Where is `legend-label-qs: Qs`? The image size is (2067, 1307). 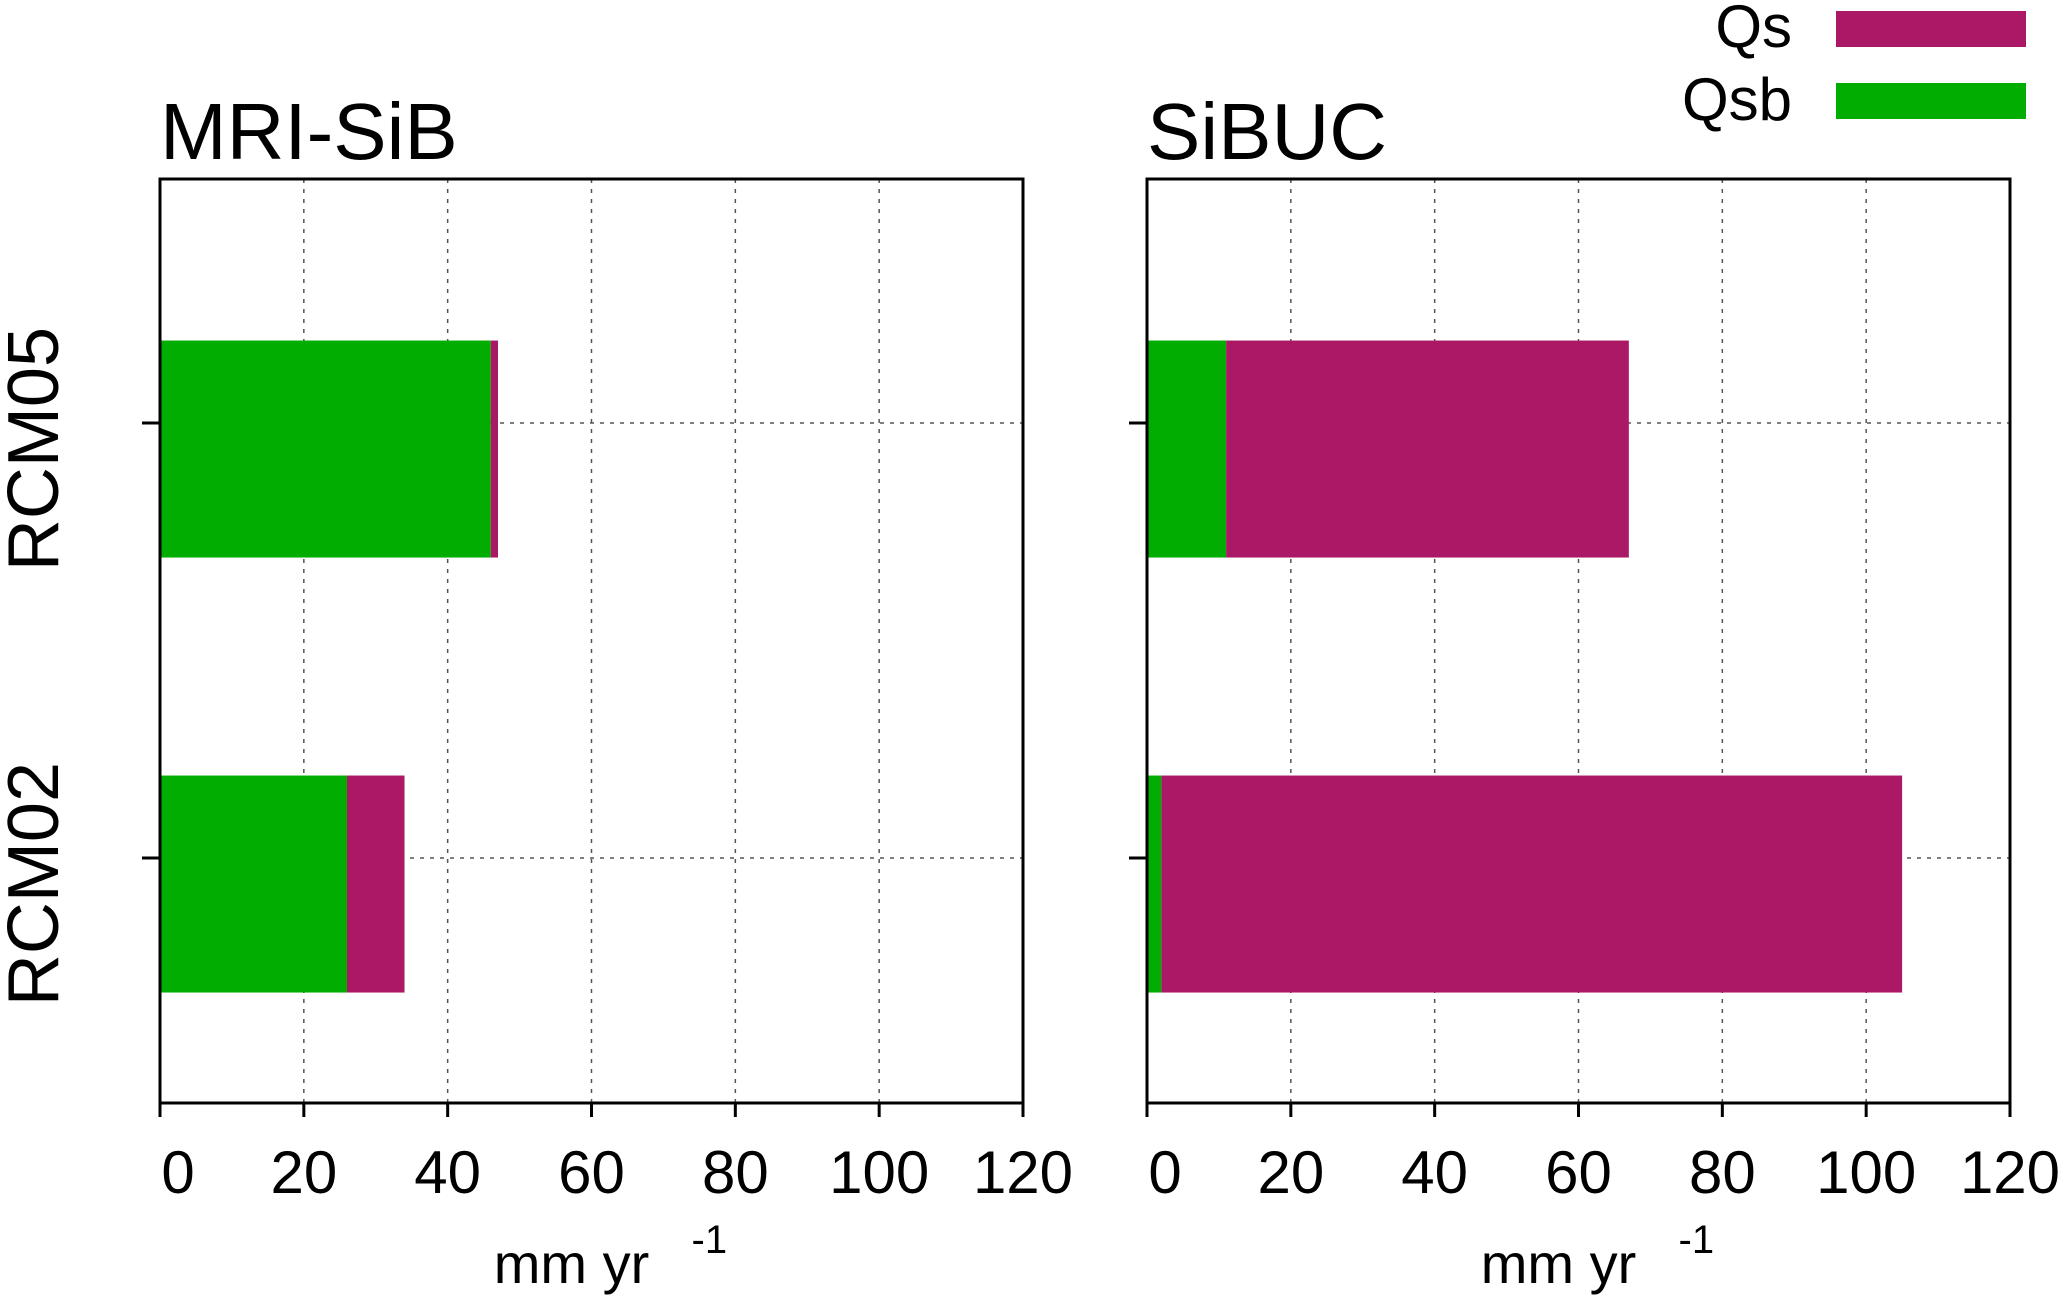
legend-label-qs: Qs is located at coordinates (1753, 30).